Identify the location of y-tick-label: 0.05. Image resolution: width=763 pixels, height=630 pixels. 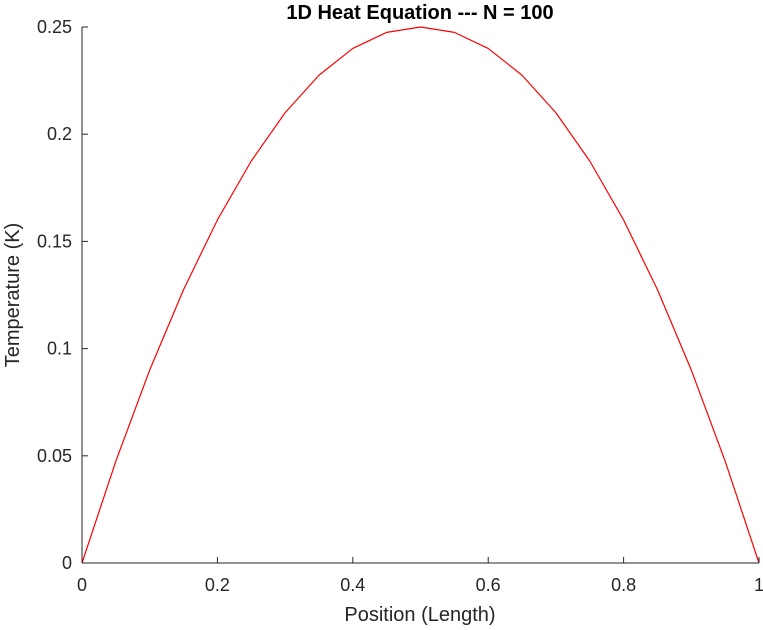
(54, 456).